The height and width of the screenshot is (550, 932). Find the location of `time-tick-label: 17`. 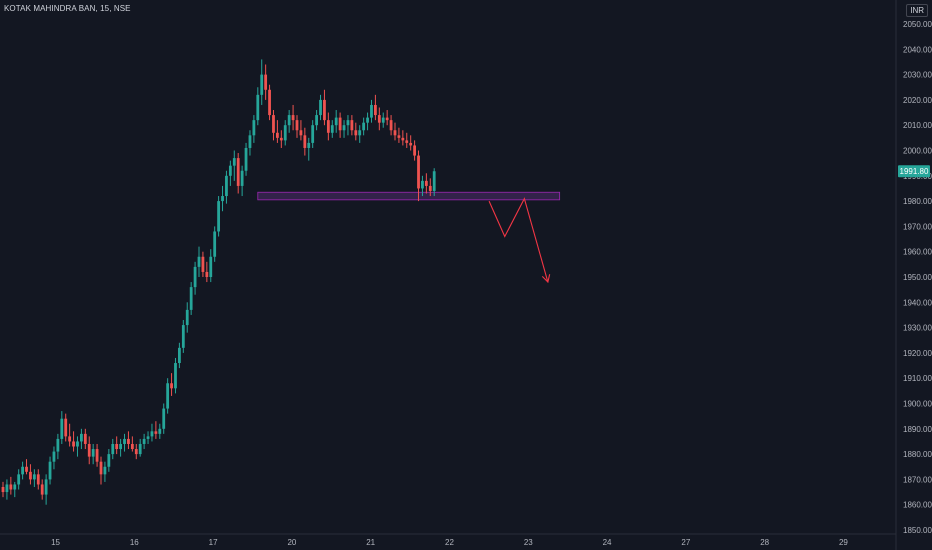

time-tick-label: 17 is located at coordinates (213, 542).